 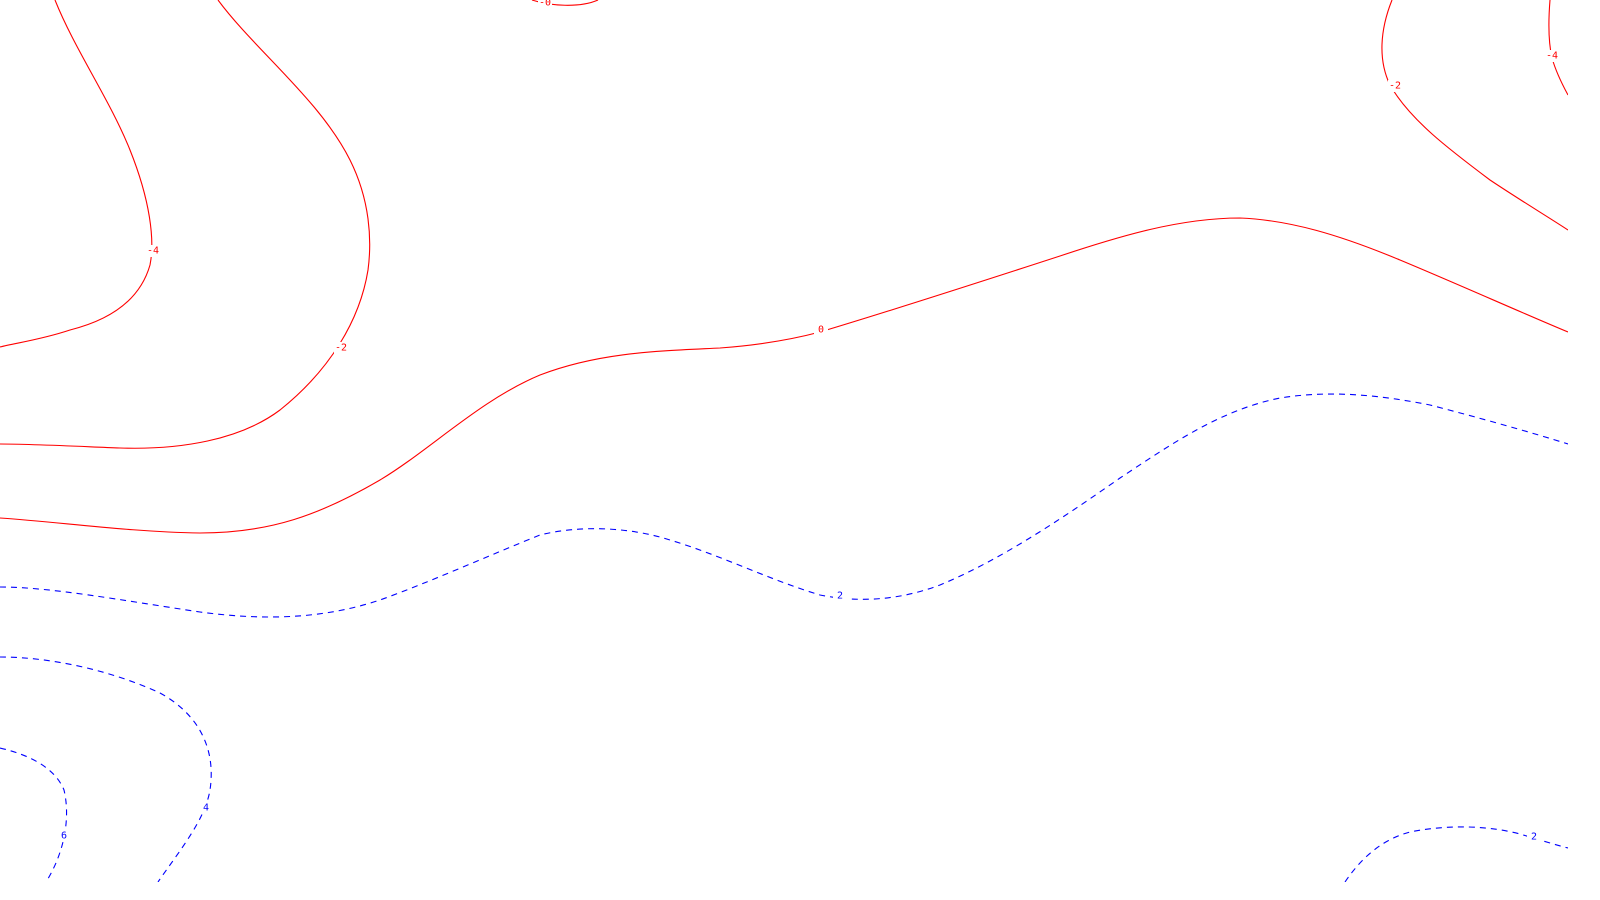 What do you see at coordinates (106, 769) in the screenshot?
I see `contour-line-pos4` at bounding box center [106, 769].